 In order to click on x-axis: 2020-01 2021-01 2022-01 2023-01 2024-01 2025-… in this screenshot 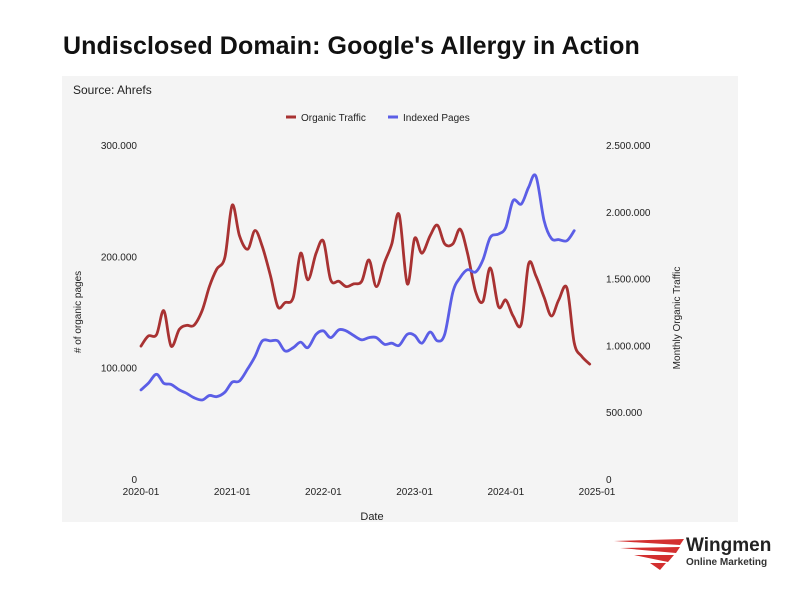, I will do `click(369, 492)`.